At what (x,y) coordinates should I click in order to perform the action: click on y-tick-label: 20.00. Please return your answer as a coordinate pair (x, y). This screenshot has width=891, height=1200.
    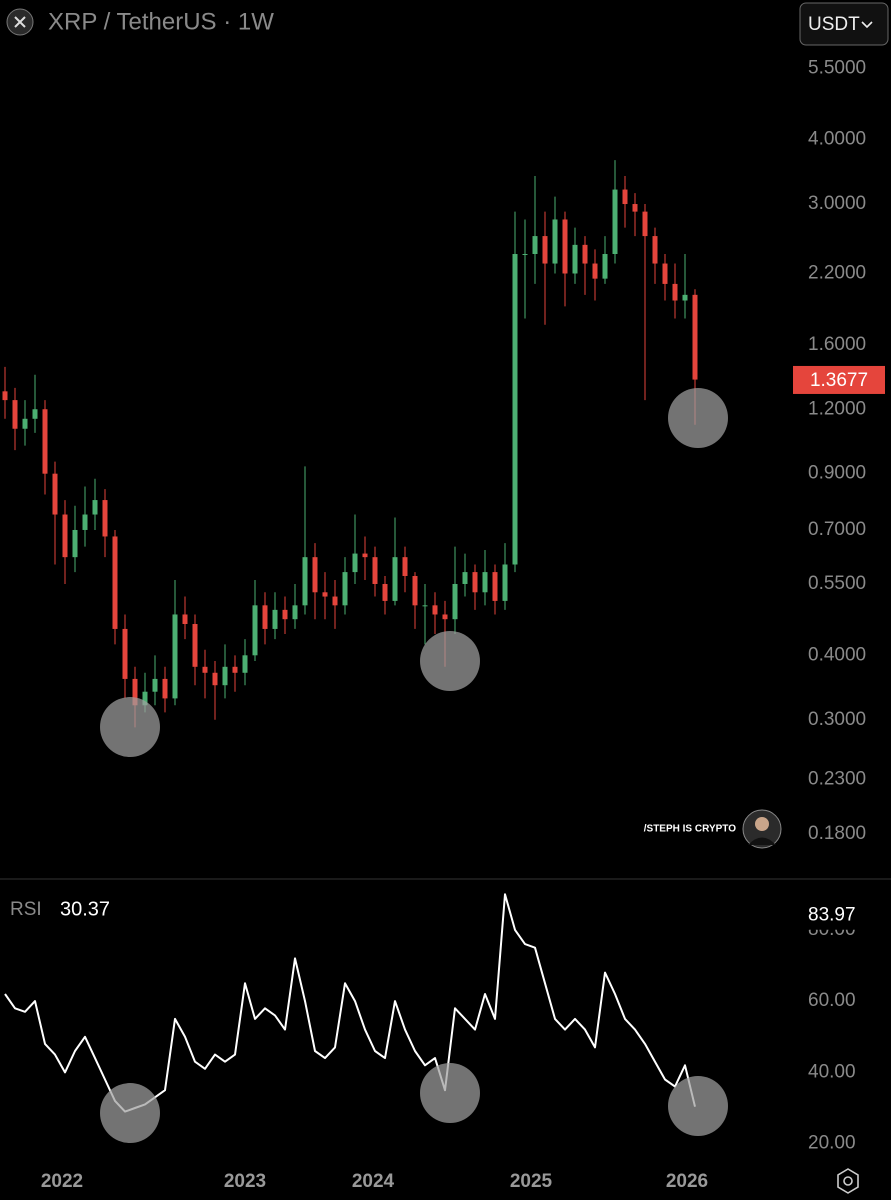
    Looking at the image, I should click on (832, 1143).